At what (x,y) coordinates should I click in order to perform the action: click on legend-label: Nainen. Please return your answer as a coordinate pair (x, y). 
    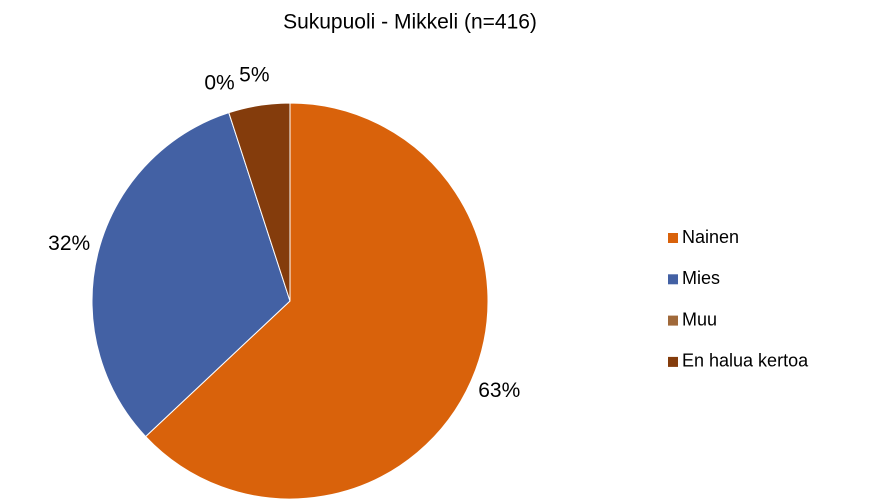
    Looking at the image, I should click on (710, 237).